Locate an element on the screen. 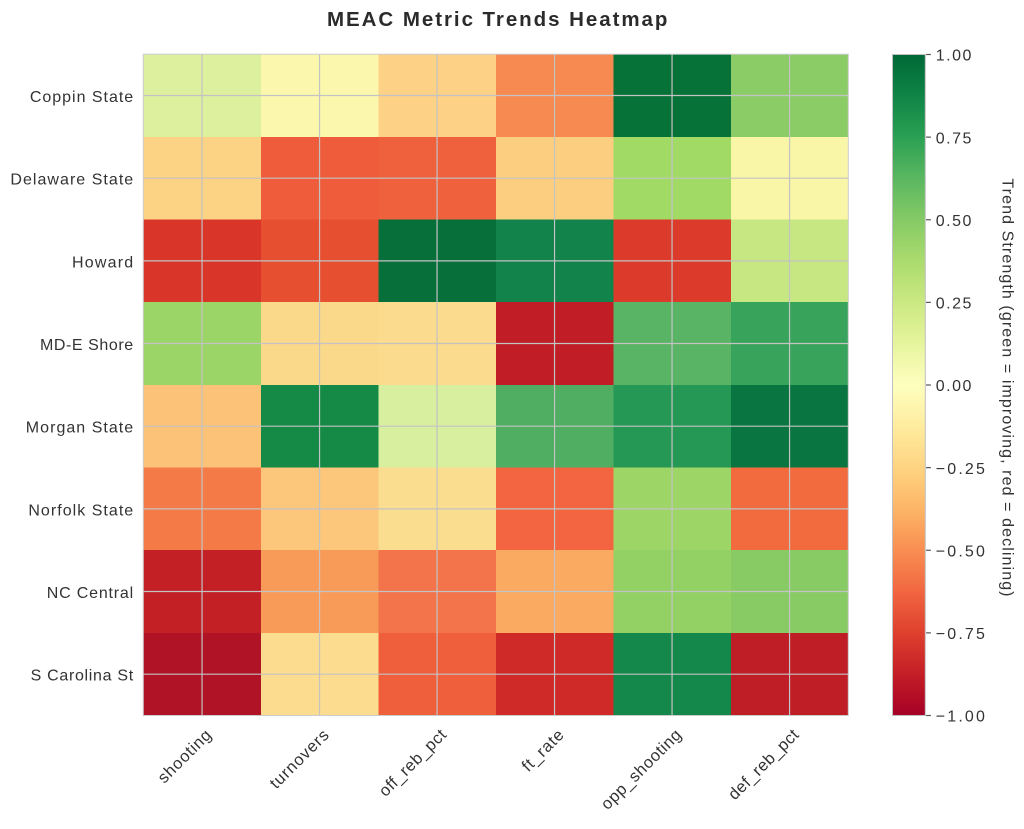 The height and width of the screenshot is (829, 1024). svg-text: 0.50 is located at coordinates (954, 221).